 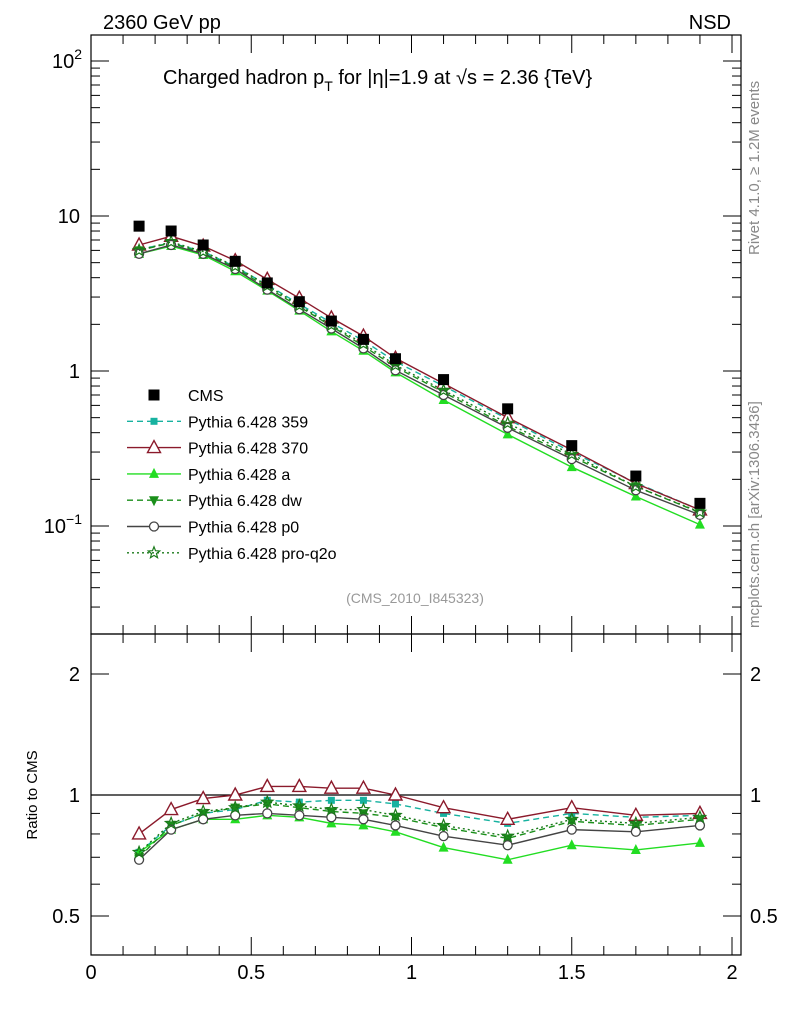 I want to click on x-tick-label: 1.5, so click(x=572, y=973).